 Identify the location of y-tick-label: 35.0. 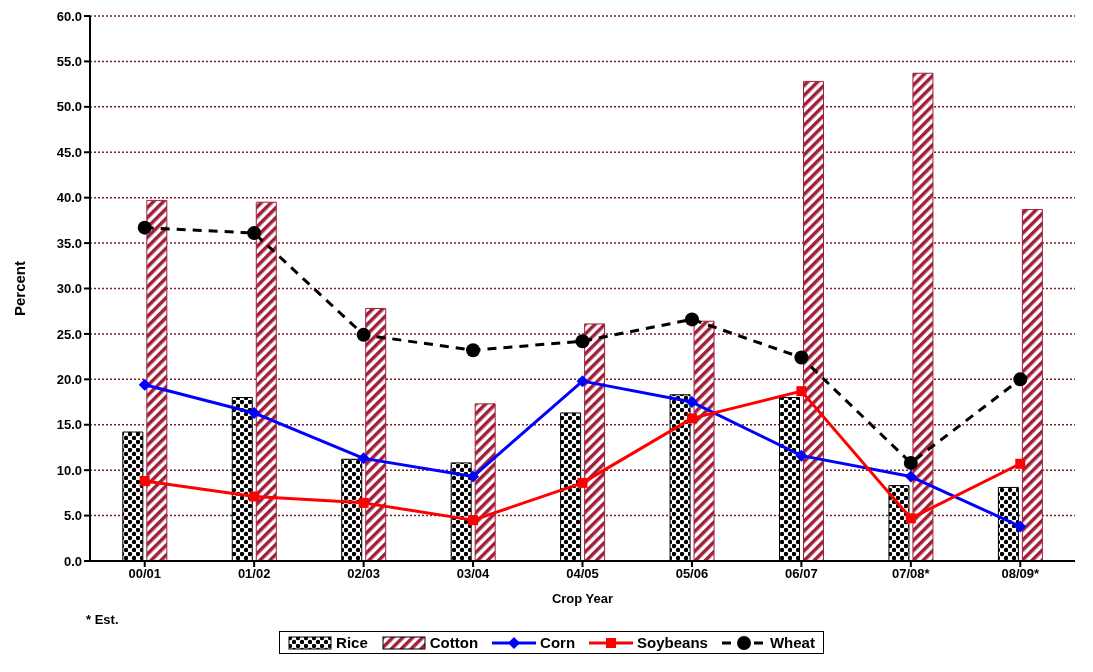
(69, 243).